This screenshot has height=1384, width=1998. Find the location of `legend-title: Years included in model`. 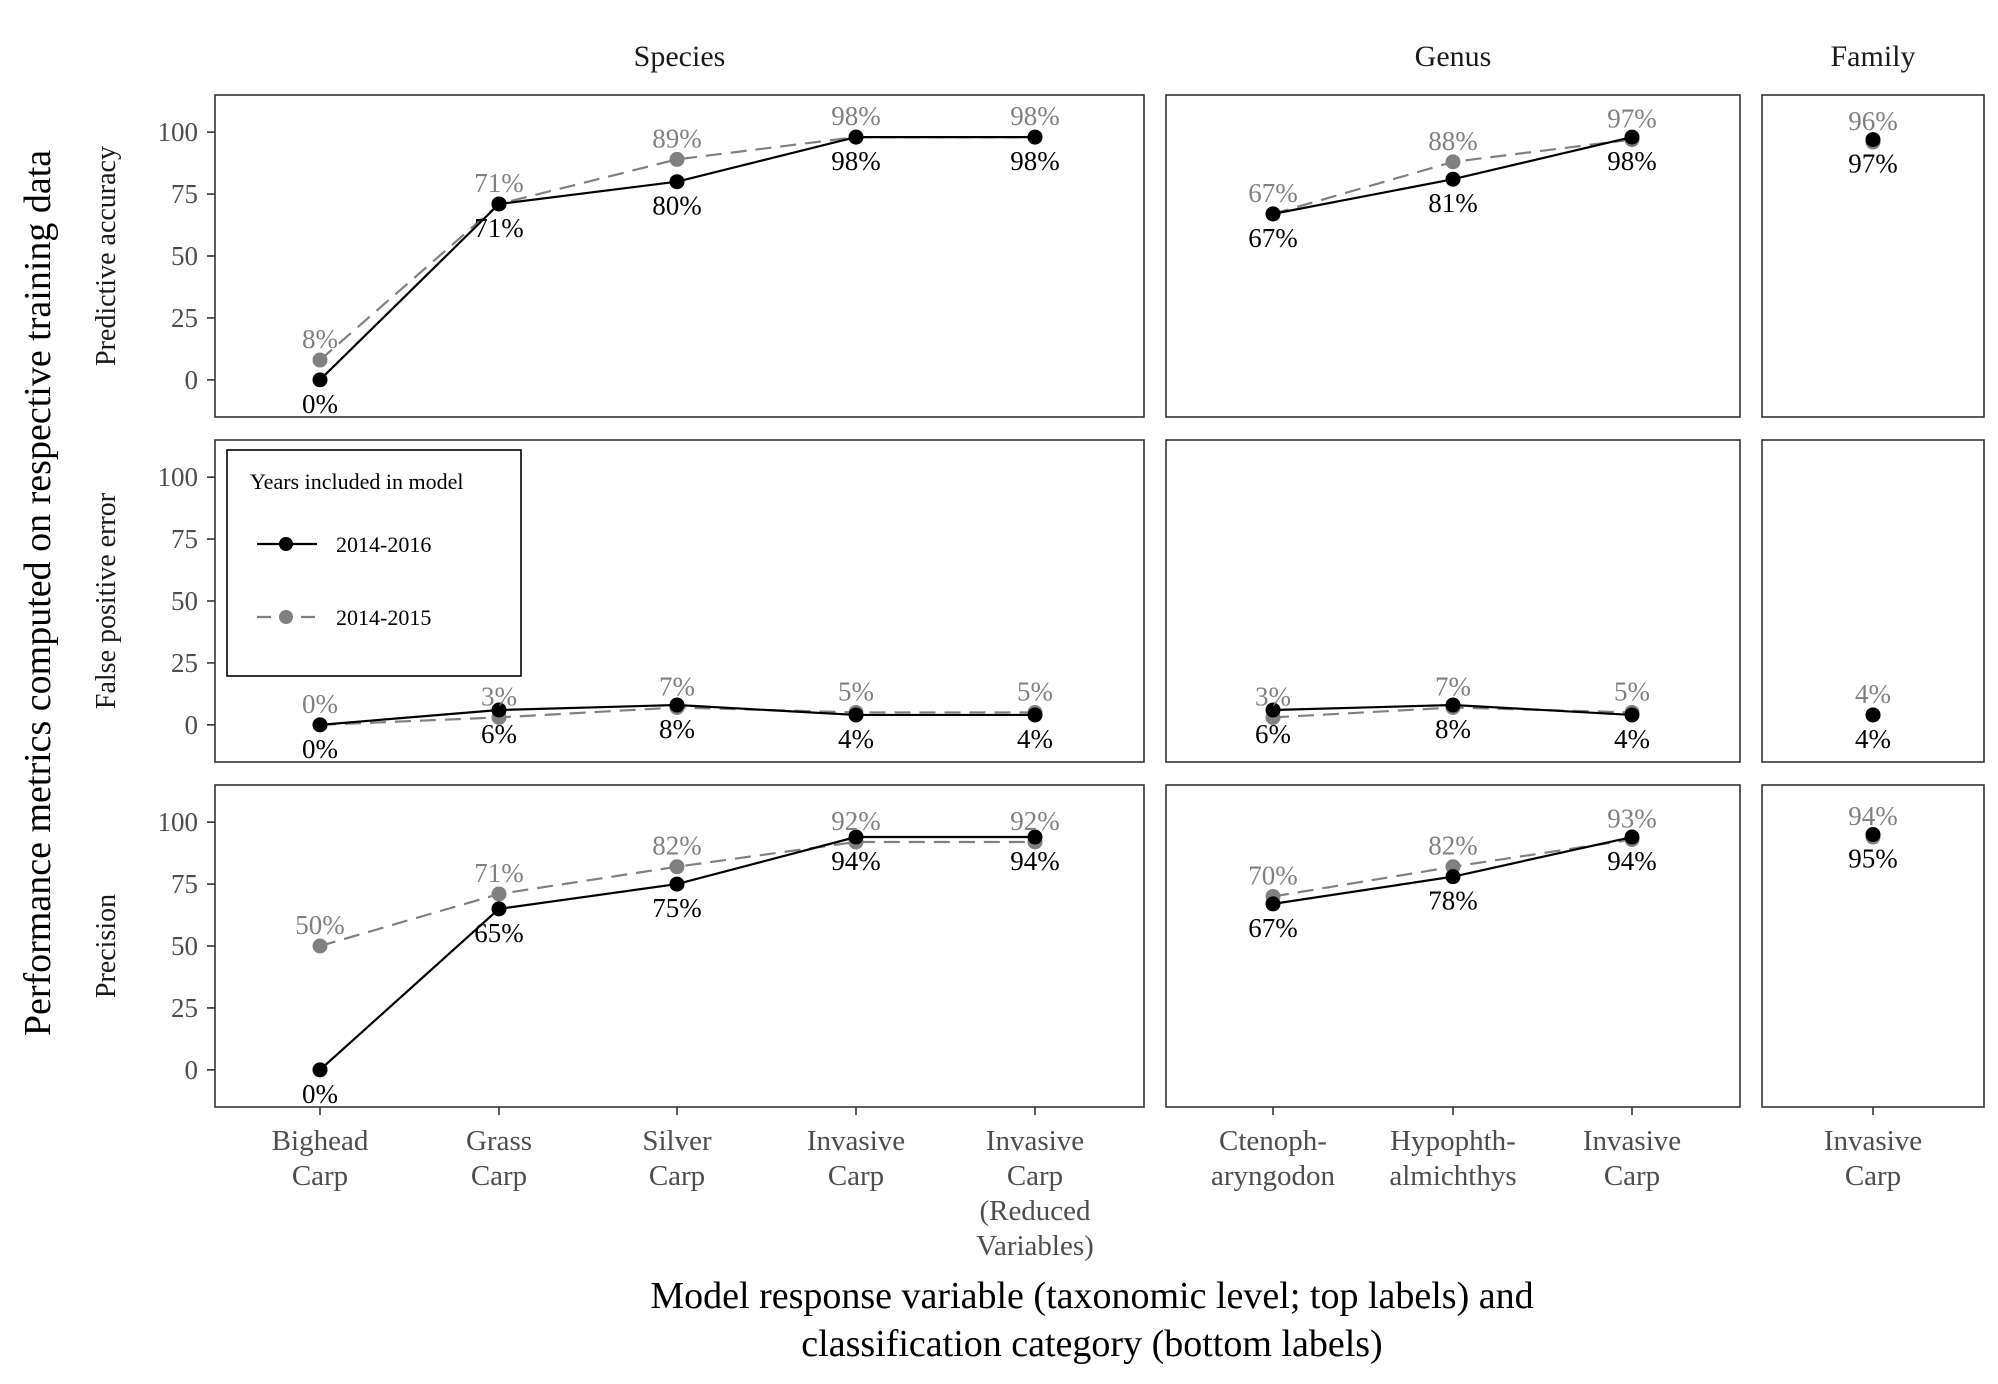

legend-title: Years included in model is located at coordinates (356, 481).